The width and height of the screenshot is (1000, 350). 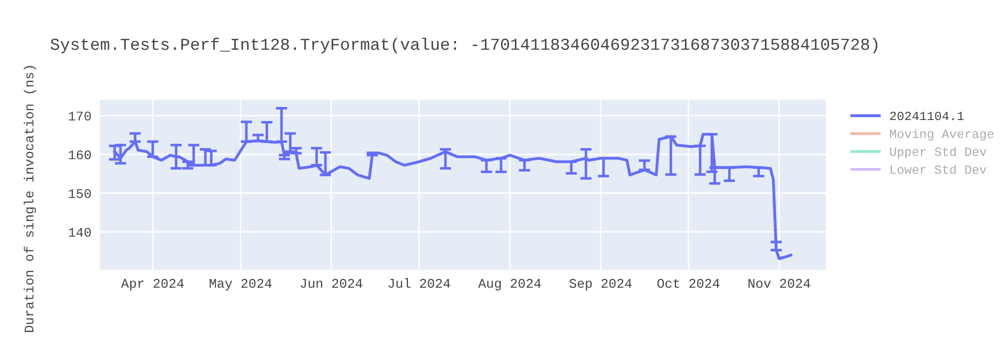 What do you see at coordinates (79, 155) in the screenshot?
I see `y-tick-label: 160` at bounding box center [79, 155].